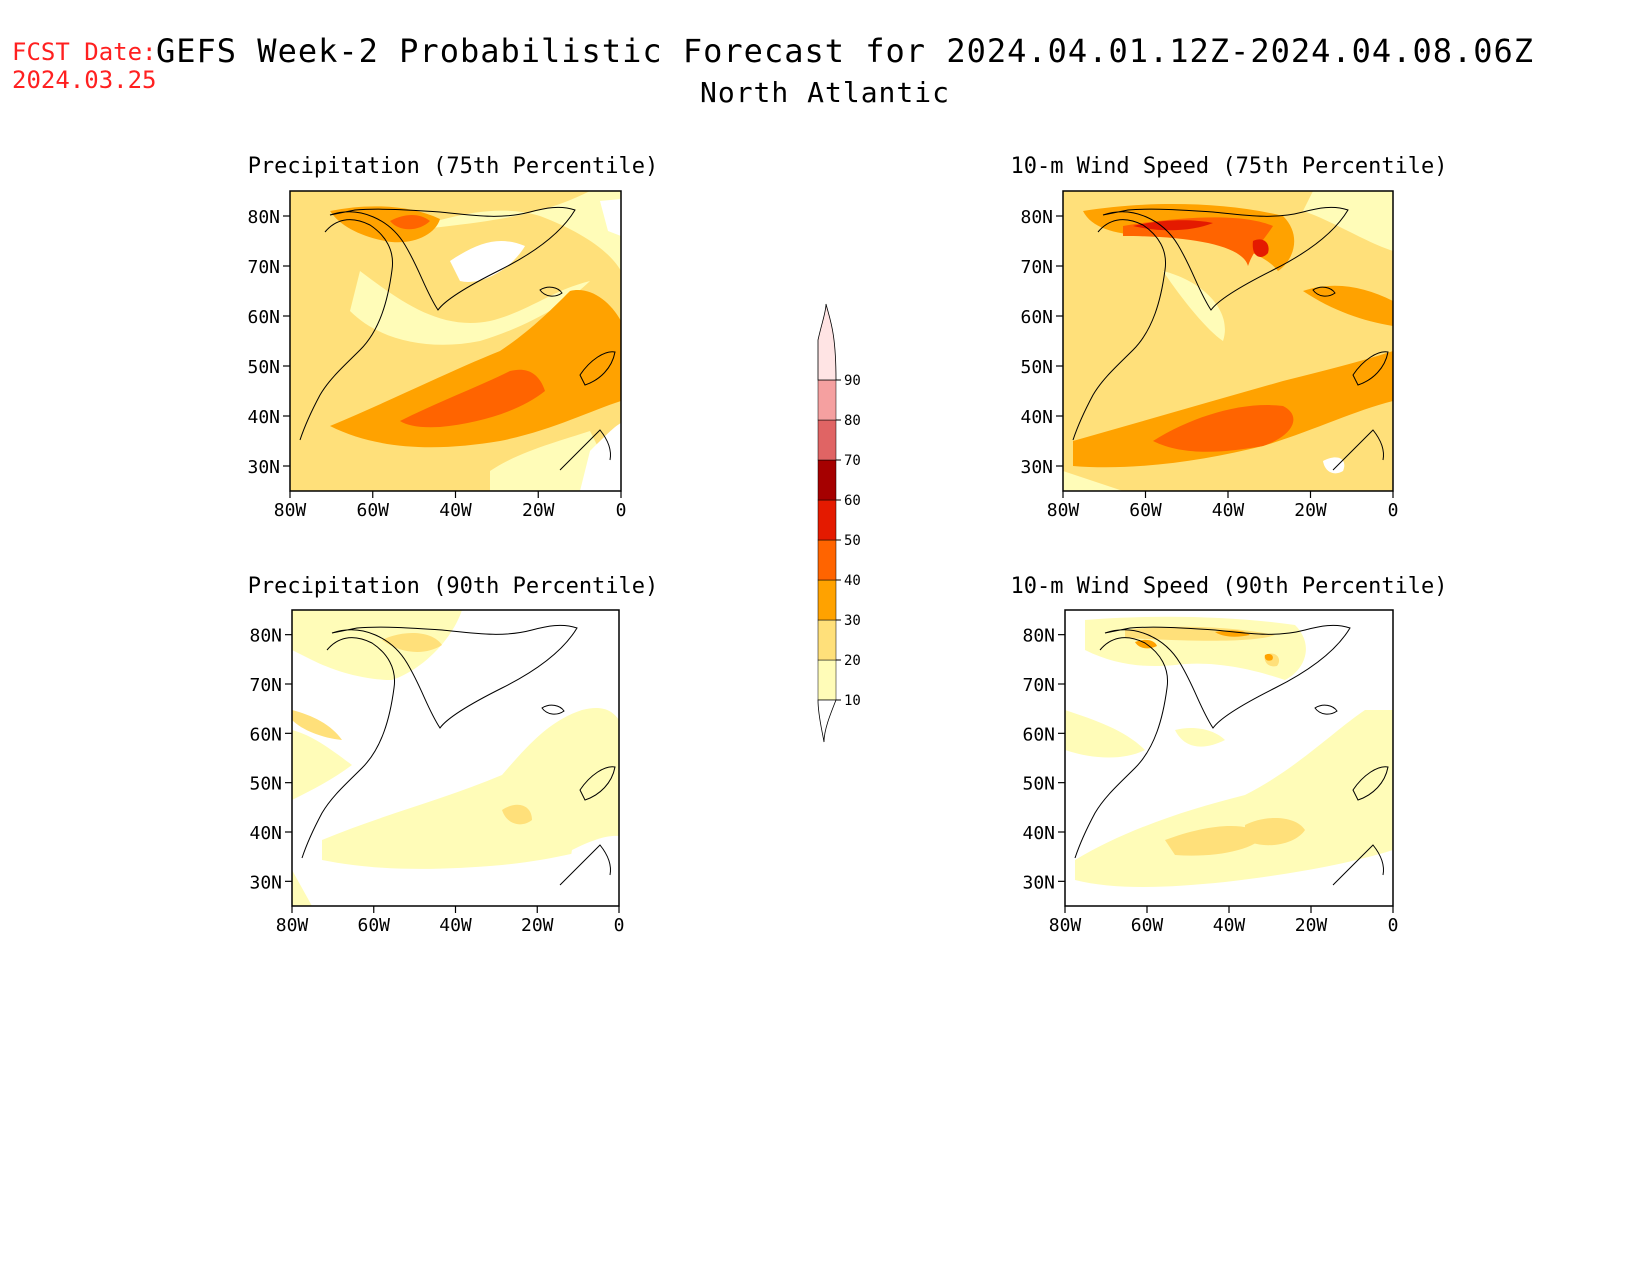  Describe the element at coordinates (852, 661) in the screenshot. I see `colorbar-label: 20` at that location.